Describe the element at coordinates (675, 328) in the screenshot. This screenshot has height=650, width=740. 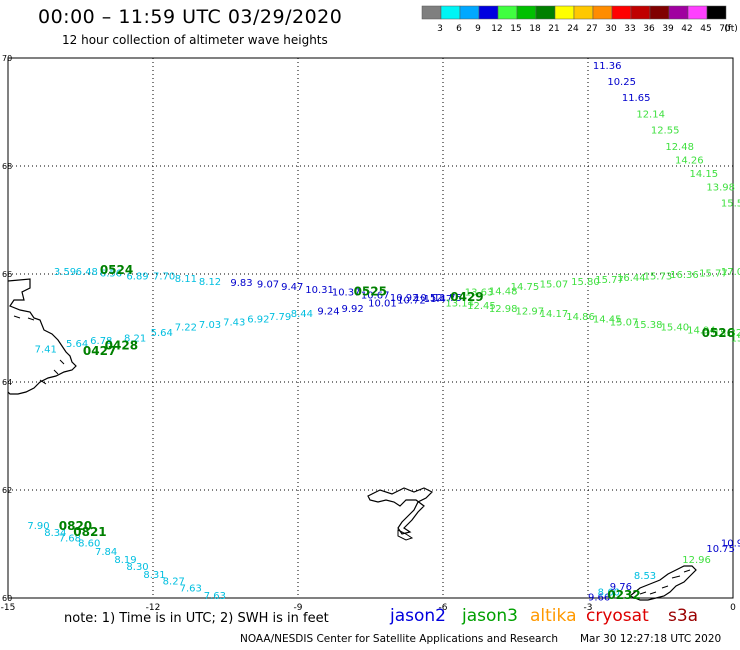
I see `swh-label: 15.40` at that location.